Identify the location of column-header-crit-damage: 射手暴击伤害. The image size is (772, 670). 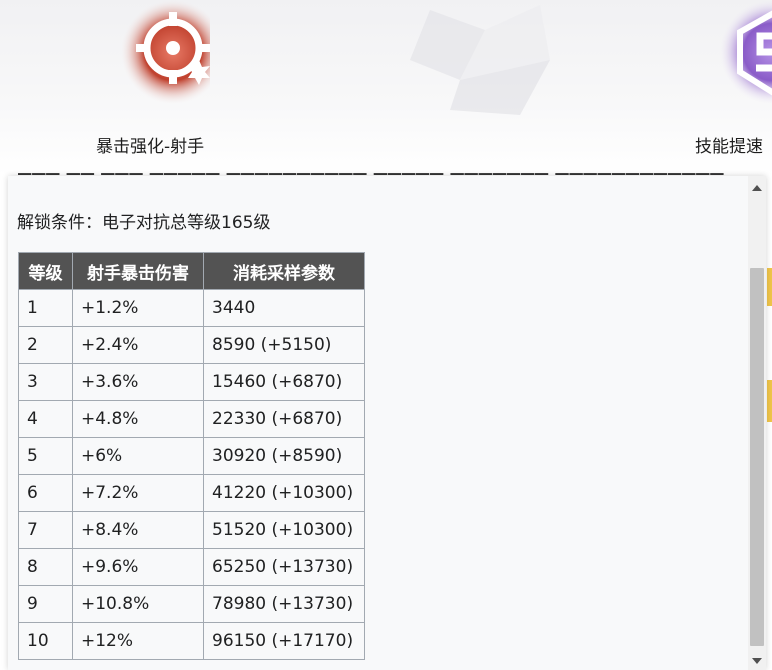
(138, 271).